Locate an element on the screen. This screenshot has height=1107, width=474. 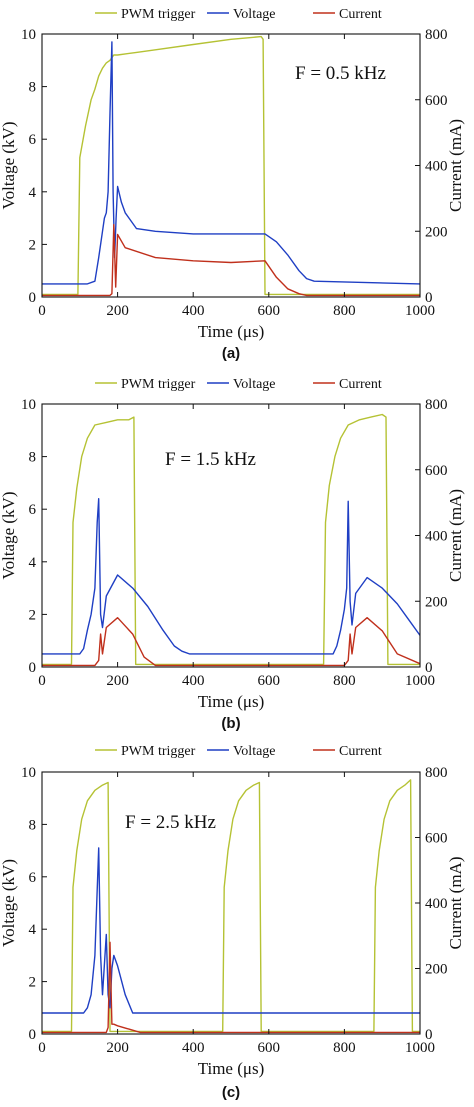
panel-label: (a) is located at coordinates (231, 353).